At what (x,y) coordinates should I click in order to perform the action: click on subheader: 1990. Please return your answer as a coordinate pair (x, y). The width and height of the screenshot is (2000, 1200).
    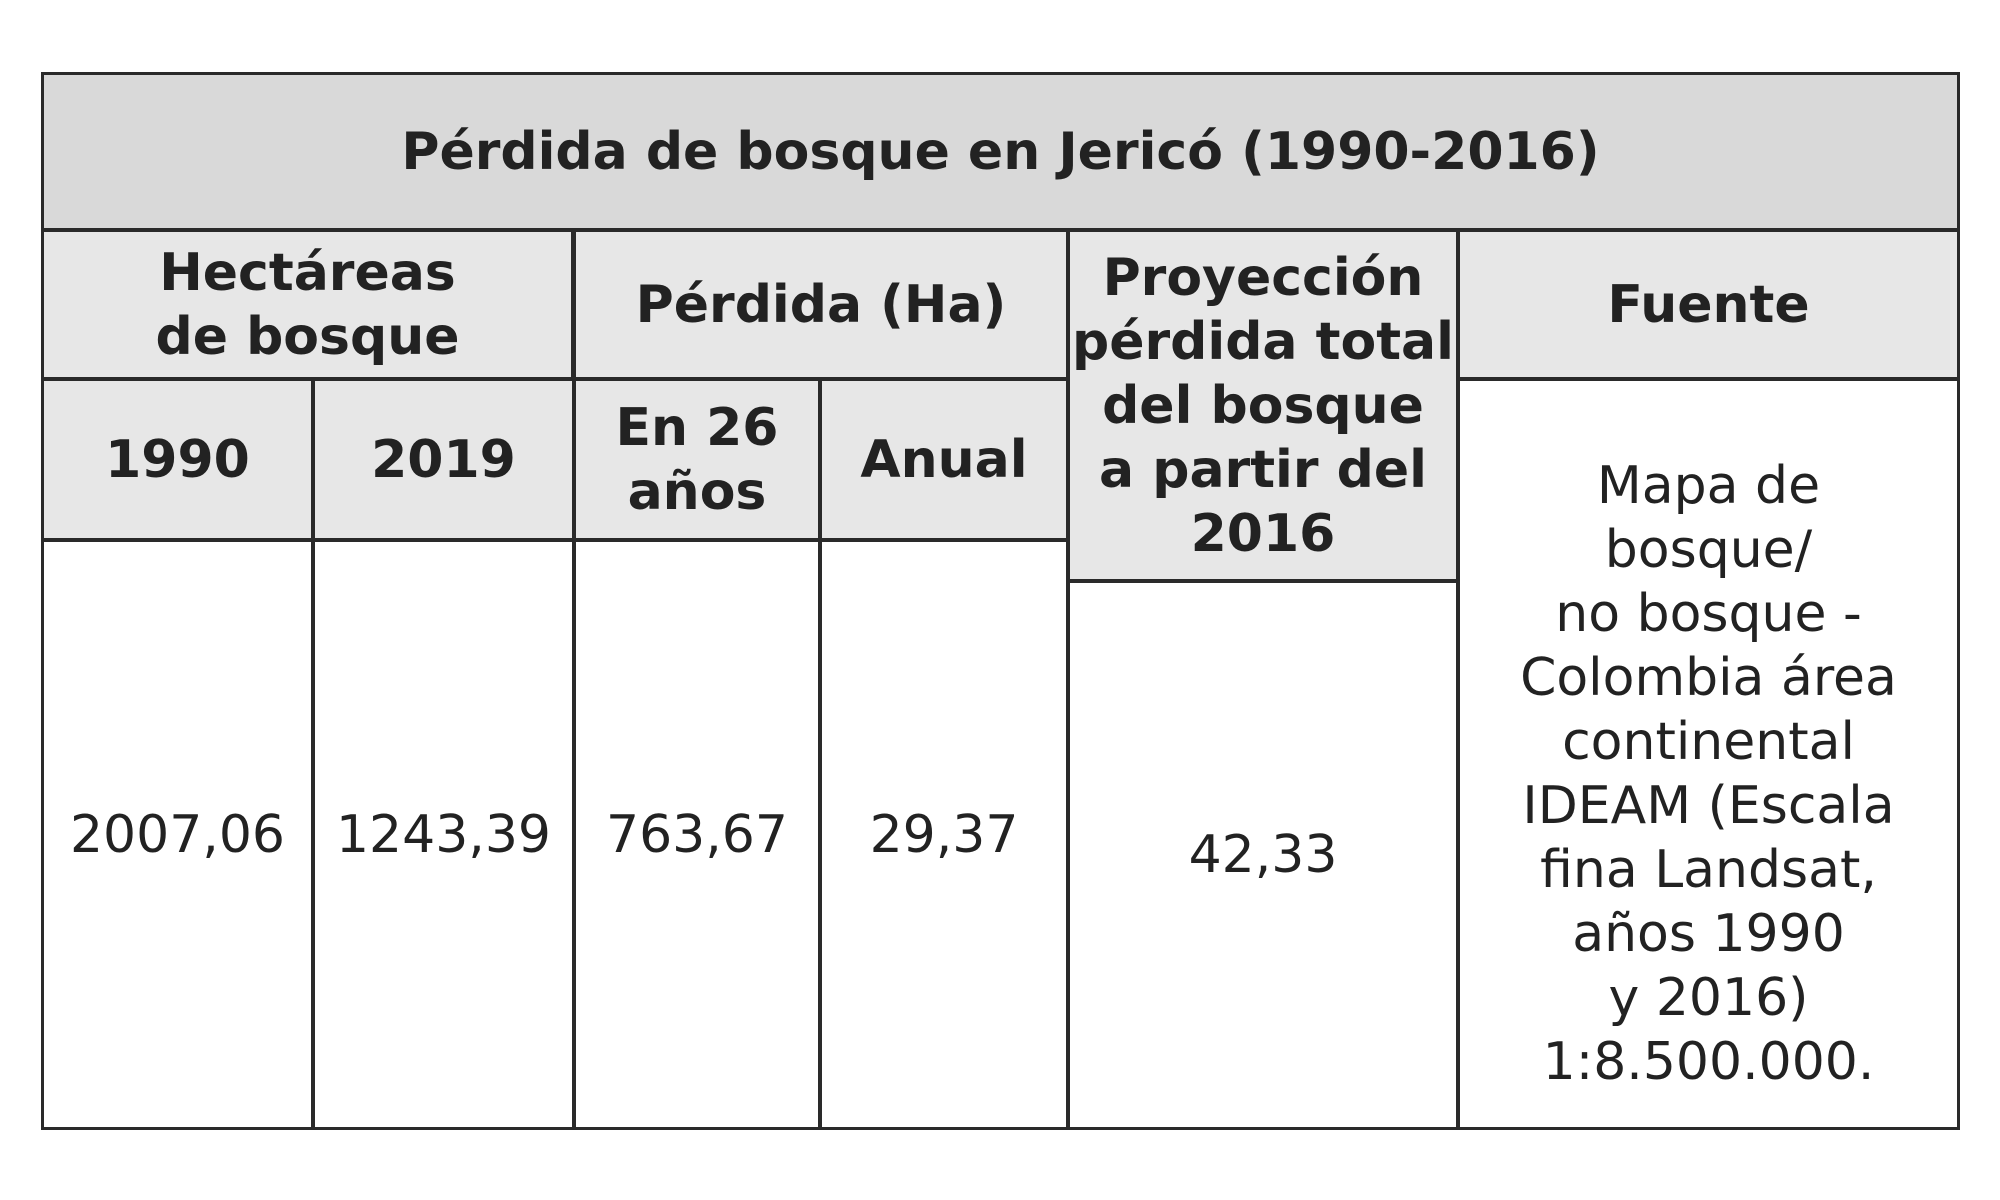
    Looking at the image, I should click on (177, 459).